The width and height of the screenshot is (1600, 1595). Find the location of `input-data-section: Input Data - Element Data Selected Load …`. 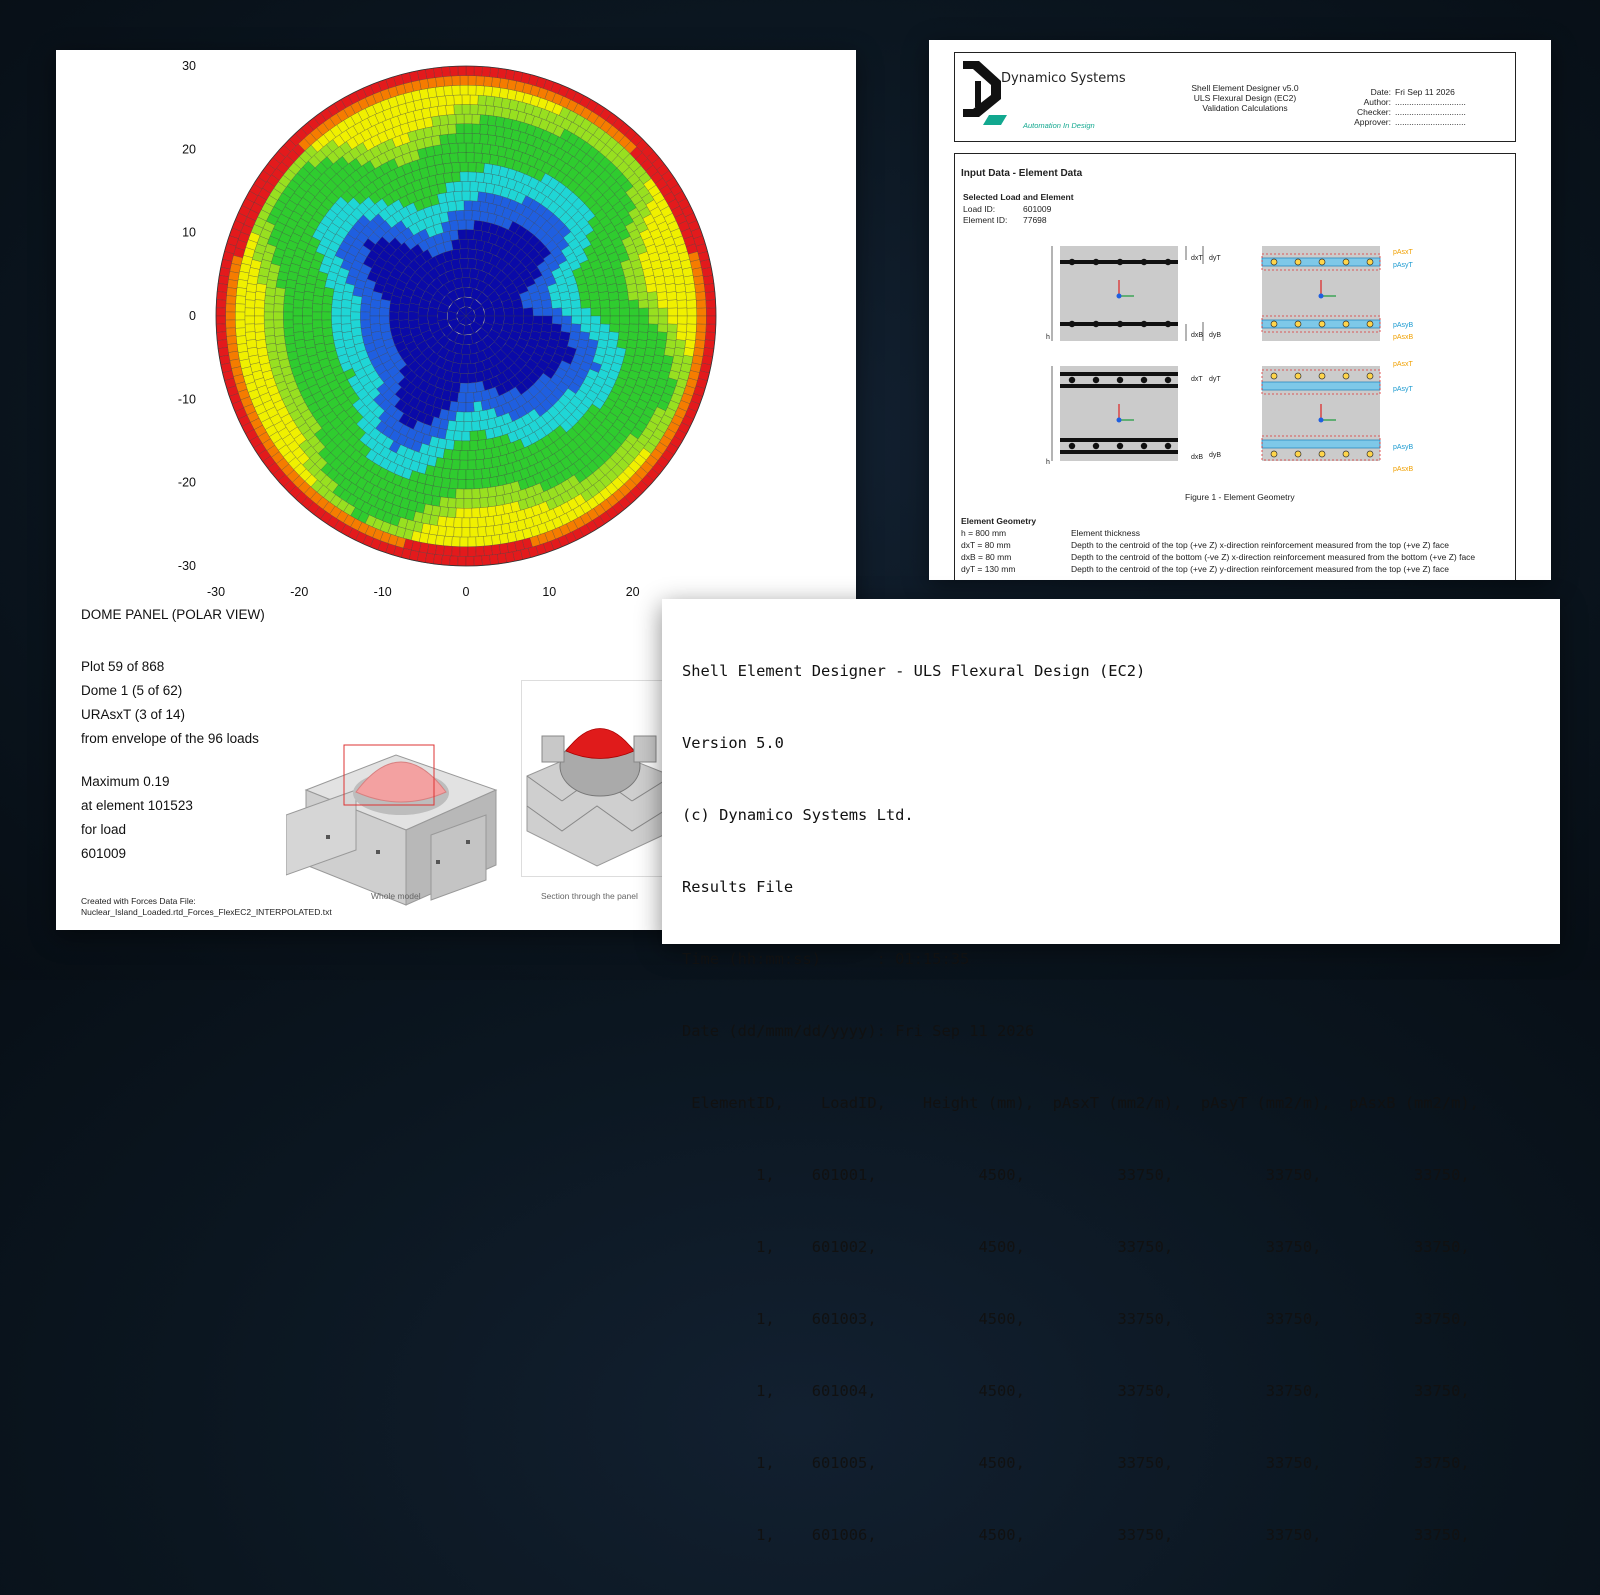

input-data-section: Input Data - Element Data Selected Load … is located at coordinates (1235, 366).